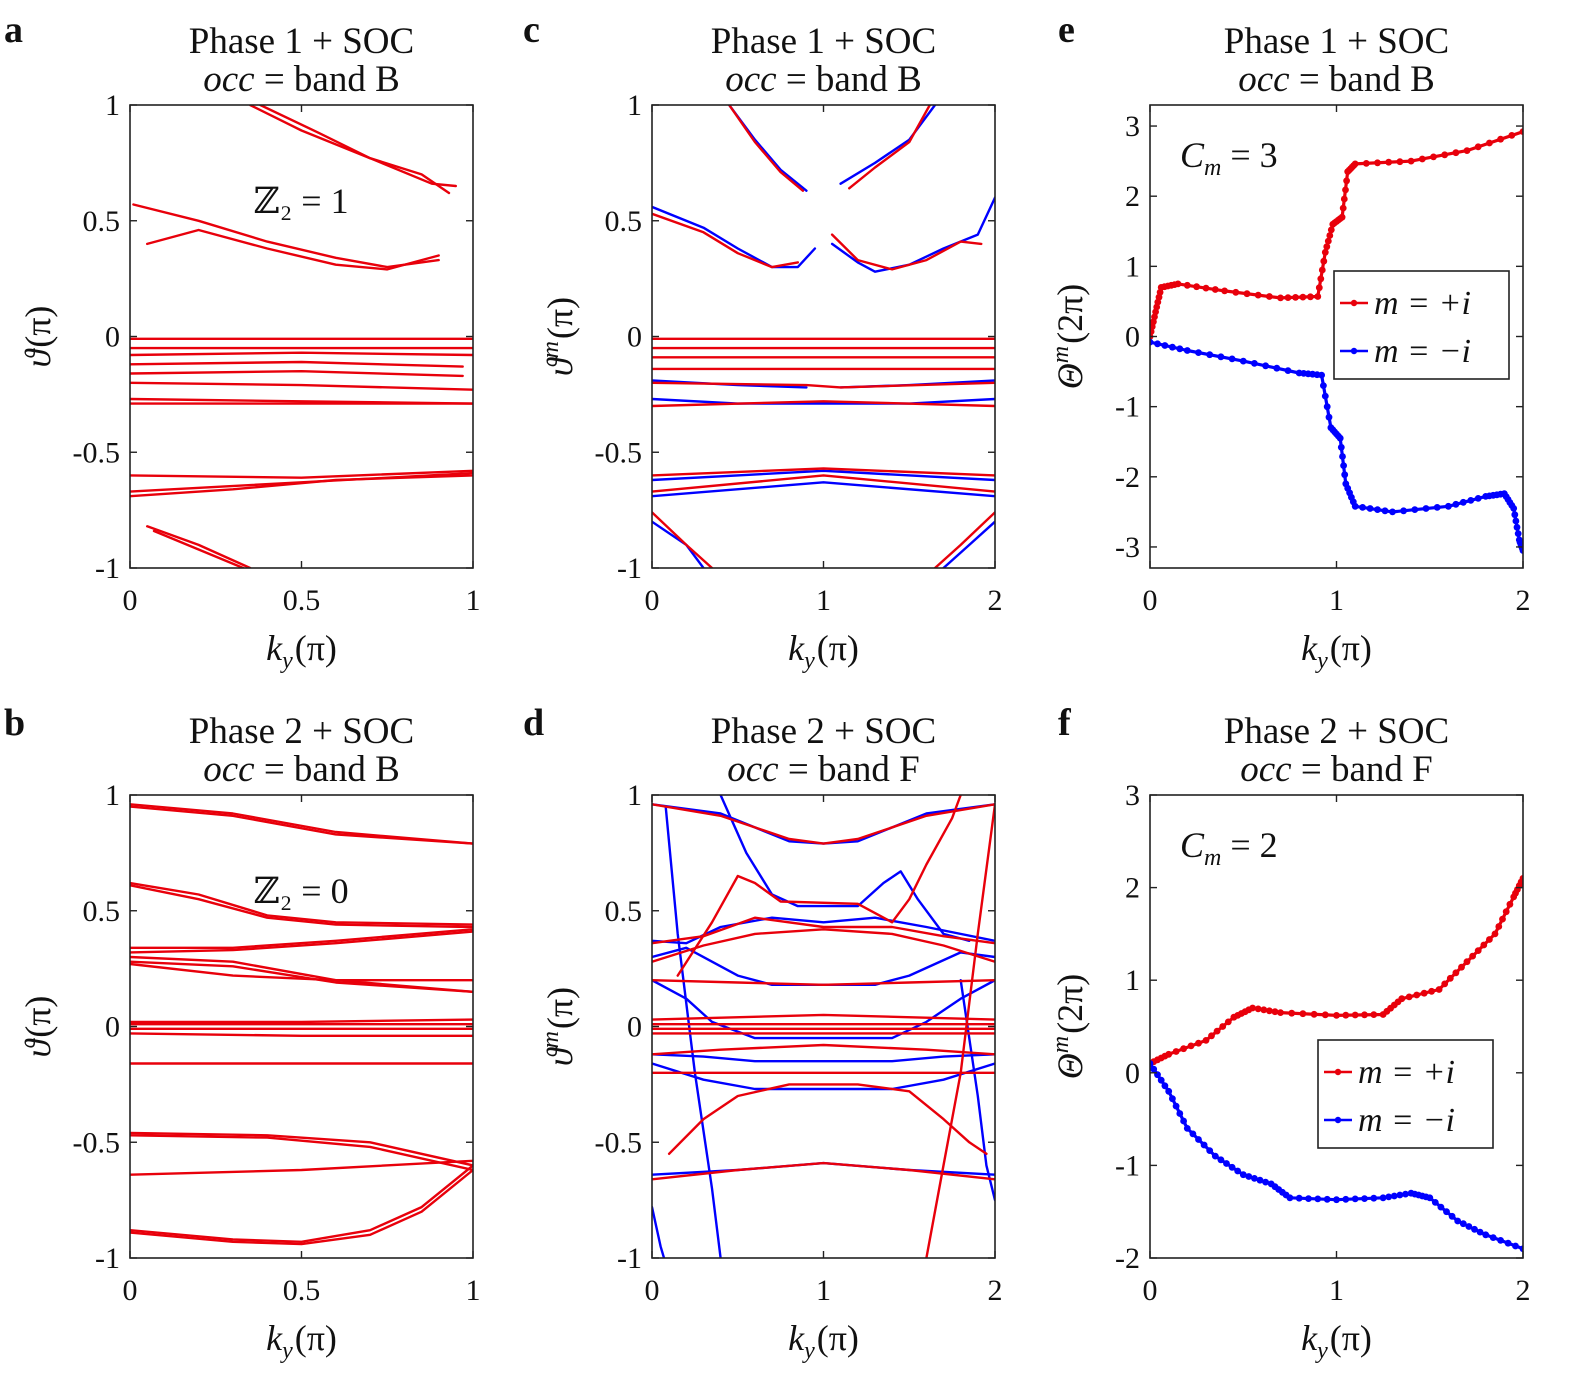 This screenshot has width=1596, height=1388. I want to click on plot-area, so click(1336, 1063).